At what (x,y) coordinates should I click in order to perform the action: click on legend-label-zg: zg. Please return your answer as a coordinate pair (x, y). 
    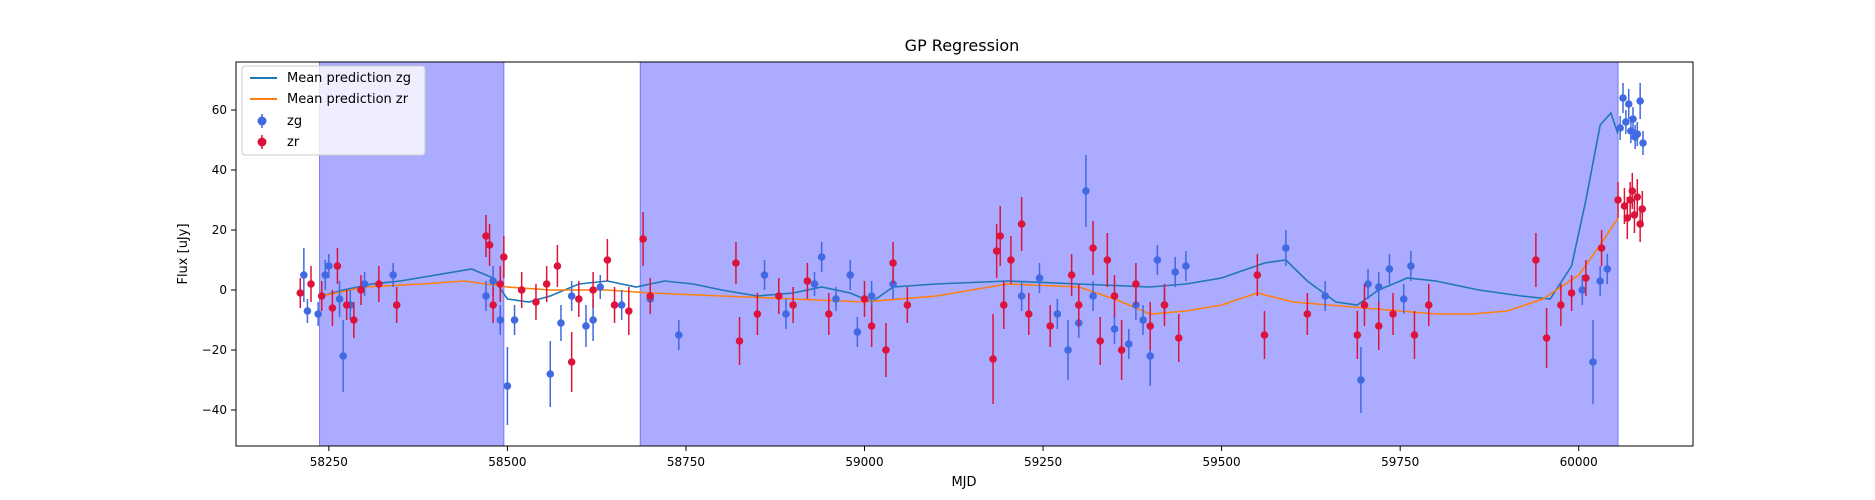
    Looking at the image, I should click on (294, 121).